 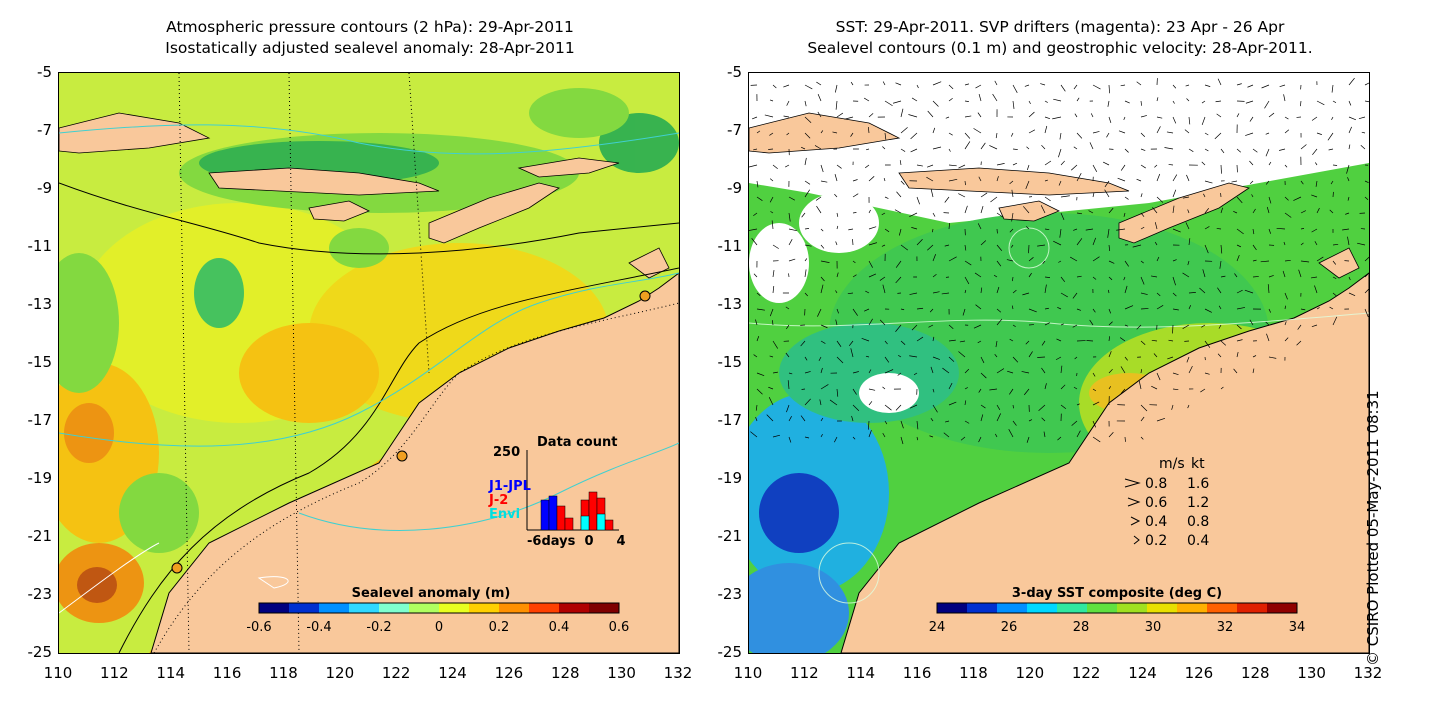 What do you see at coordinates (565, 673) in the screenshot?
I see `x-tick-label: 128` at bounding box center [565, 673].